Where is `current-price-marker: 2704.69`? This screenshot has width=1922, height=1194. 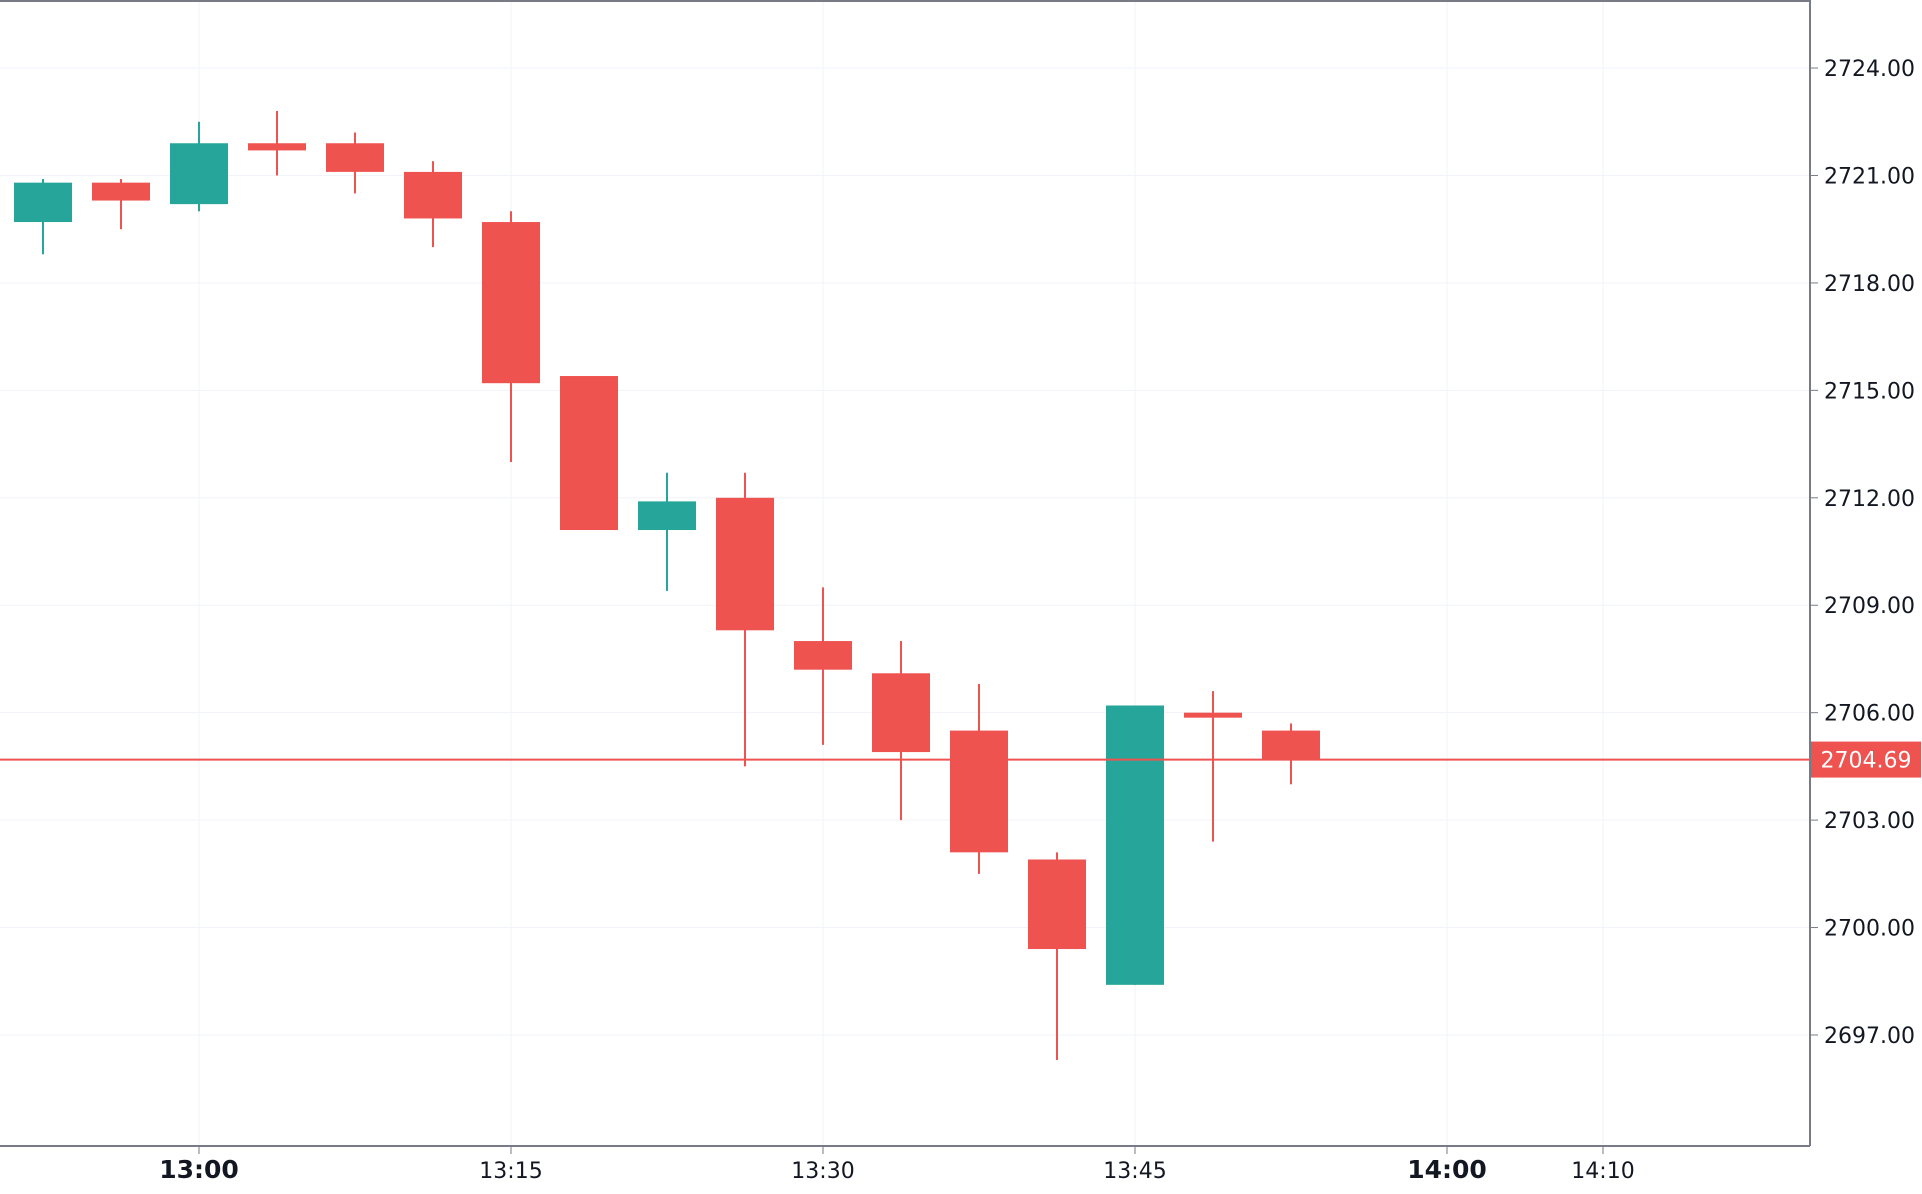 current-price-marker: 2704.69 is located at coordinates (960, 759).